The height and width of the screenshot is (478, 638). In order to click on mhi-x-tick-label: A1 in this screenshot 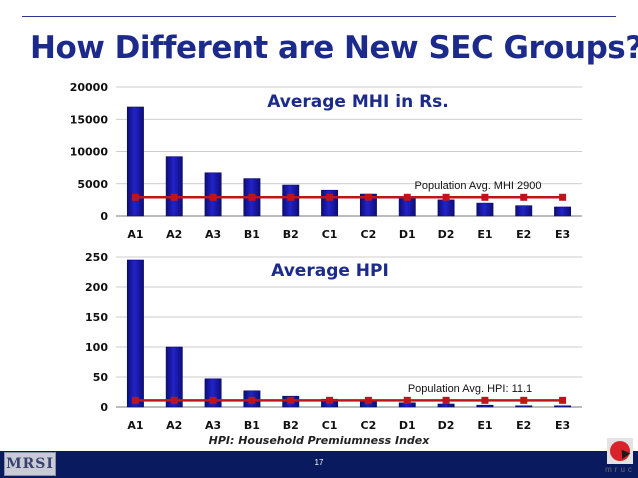, I will do `click(135, 234)`.